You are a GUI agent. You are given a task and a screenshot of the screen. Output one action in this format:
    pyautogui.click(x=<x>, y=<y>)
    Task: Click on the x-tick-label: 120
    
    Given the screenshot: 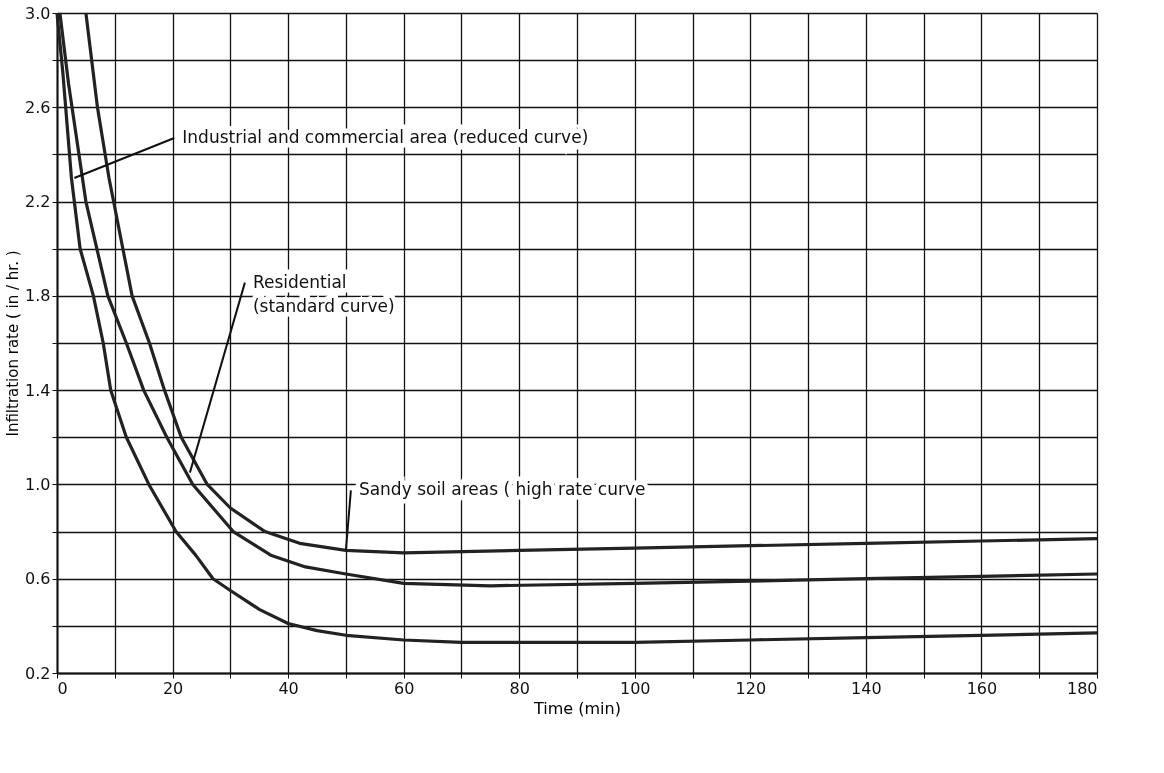 What is the action you would take?
    pyautogui.click(x=751, y=688)
    